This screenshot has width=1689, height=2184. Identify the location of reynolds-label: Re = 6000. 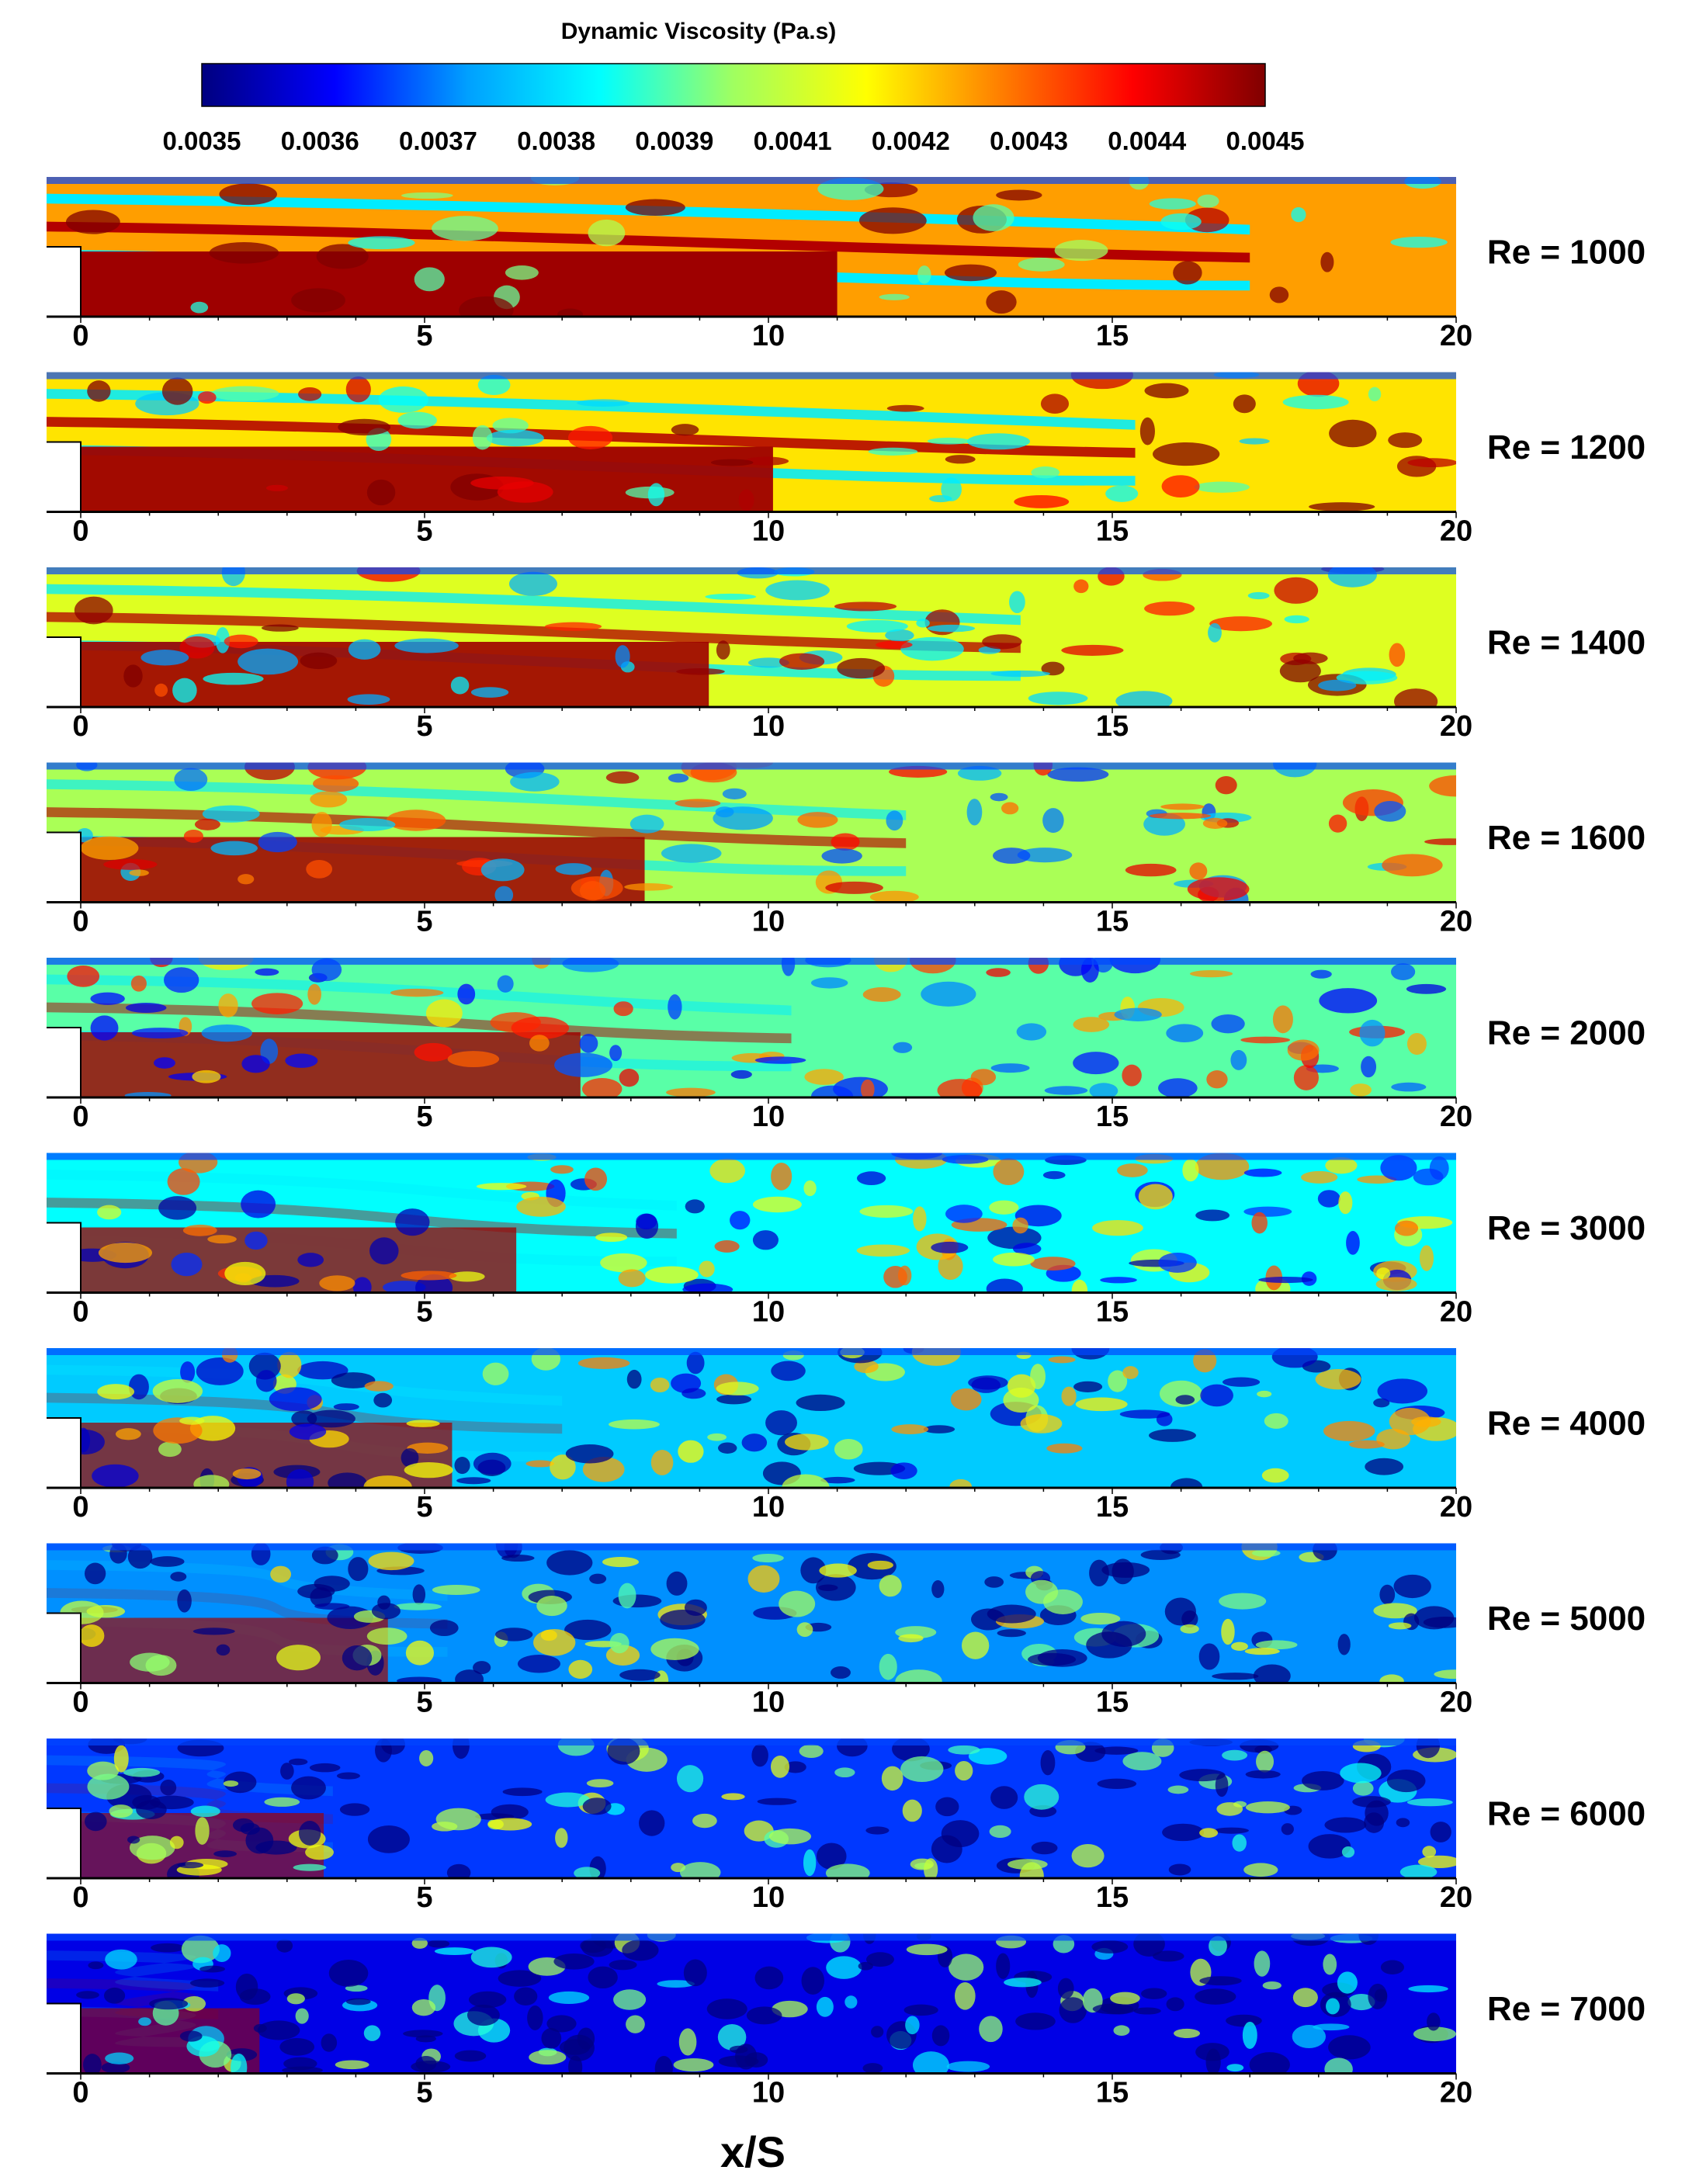
(1567, 1814).